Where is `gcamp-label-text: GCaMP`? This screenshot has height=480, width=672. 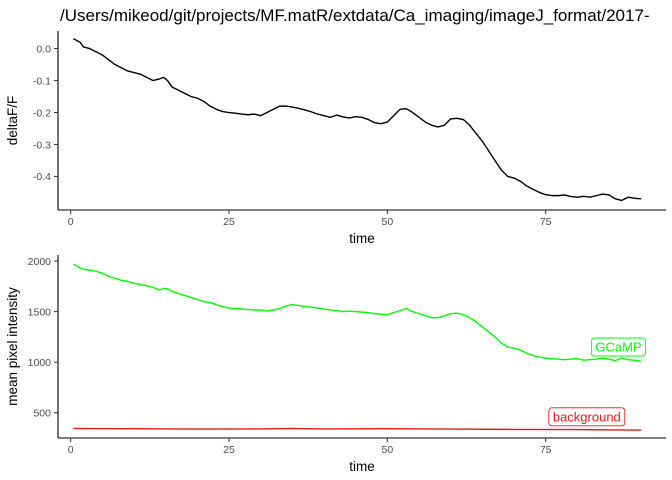 gcamp-label-text: GCaMP is located at coordinates (618, 347).